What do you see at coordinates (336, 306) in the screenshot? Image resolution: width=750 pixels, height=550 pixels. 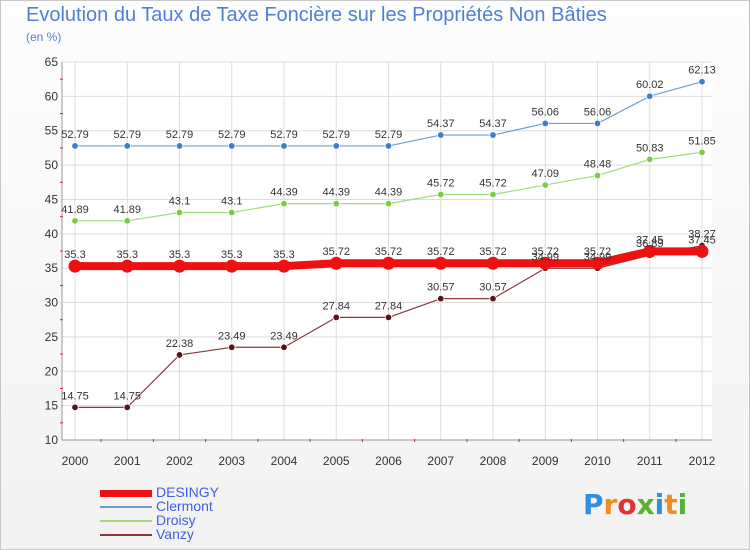 I see `data-label: 27.84` at bounding box center [336, 306].